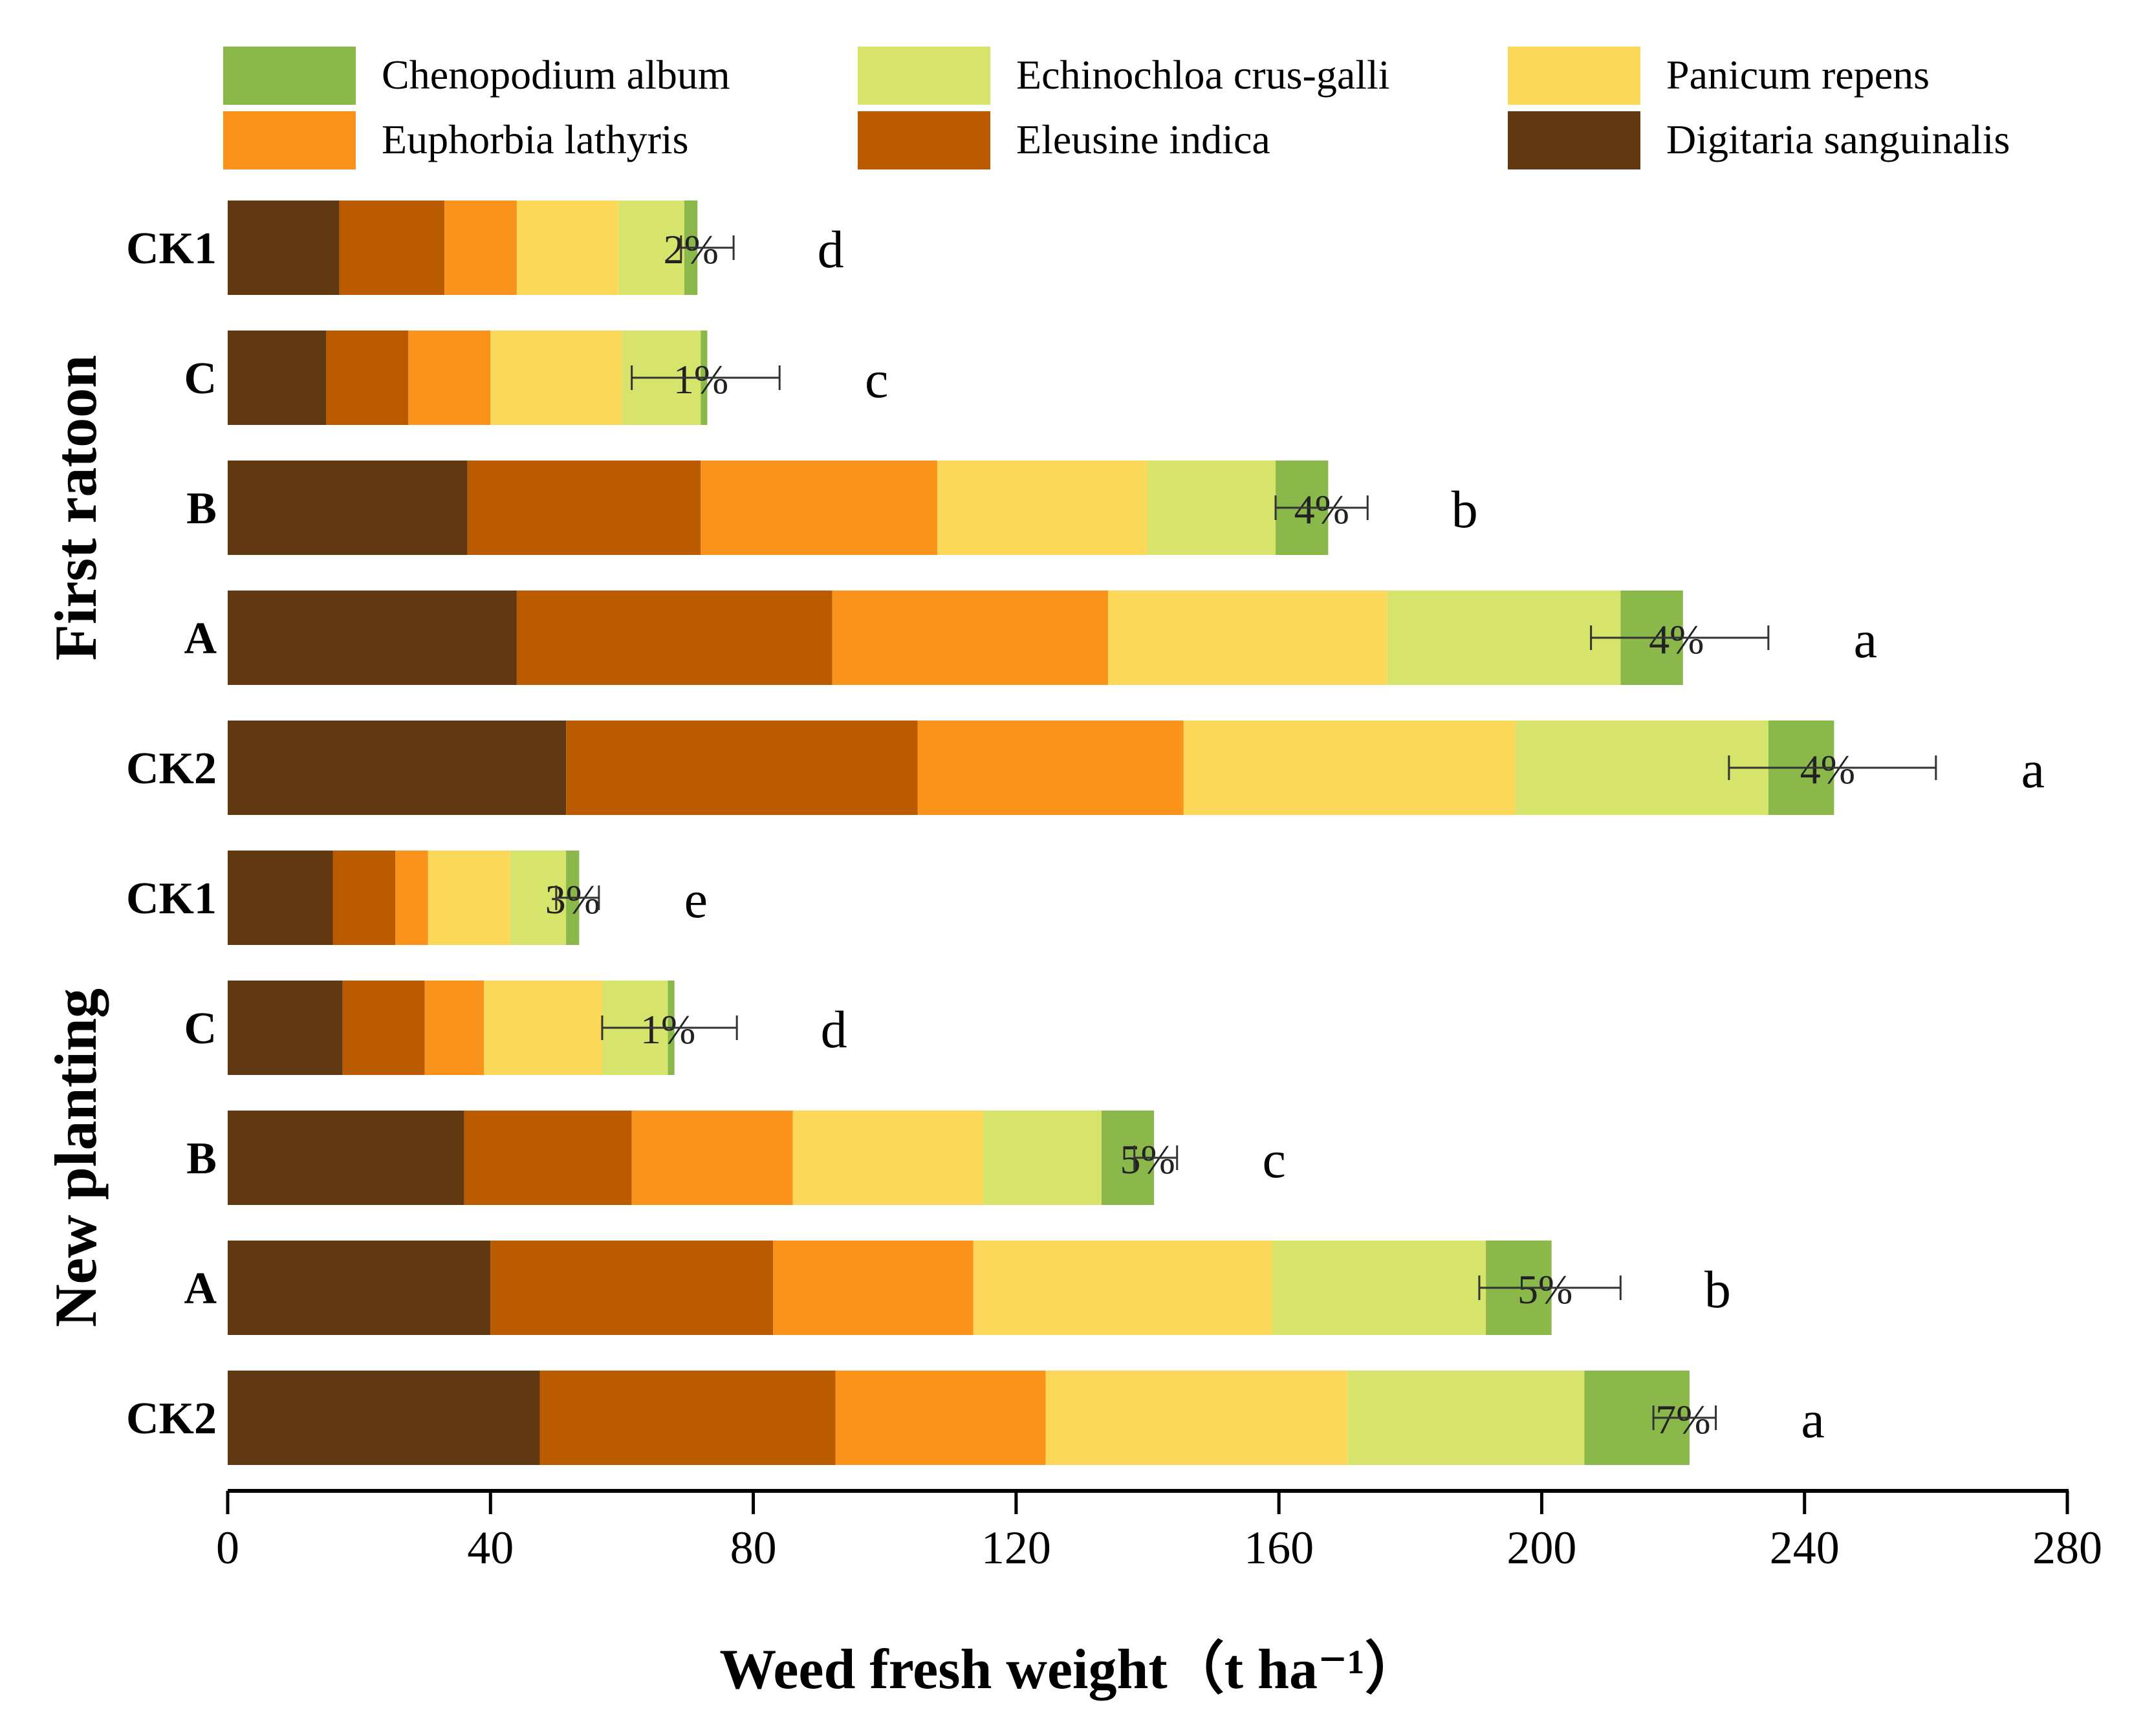 Image resolution: width=2143 pixels, height=1736 pixels. I want to click on legend-label: Eleusine indica, so click(1143, 139).